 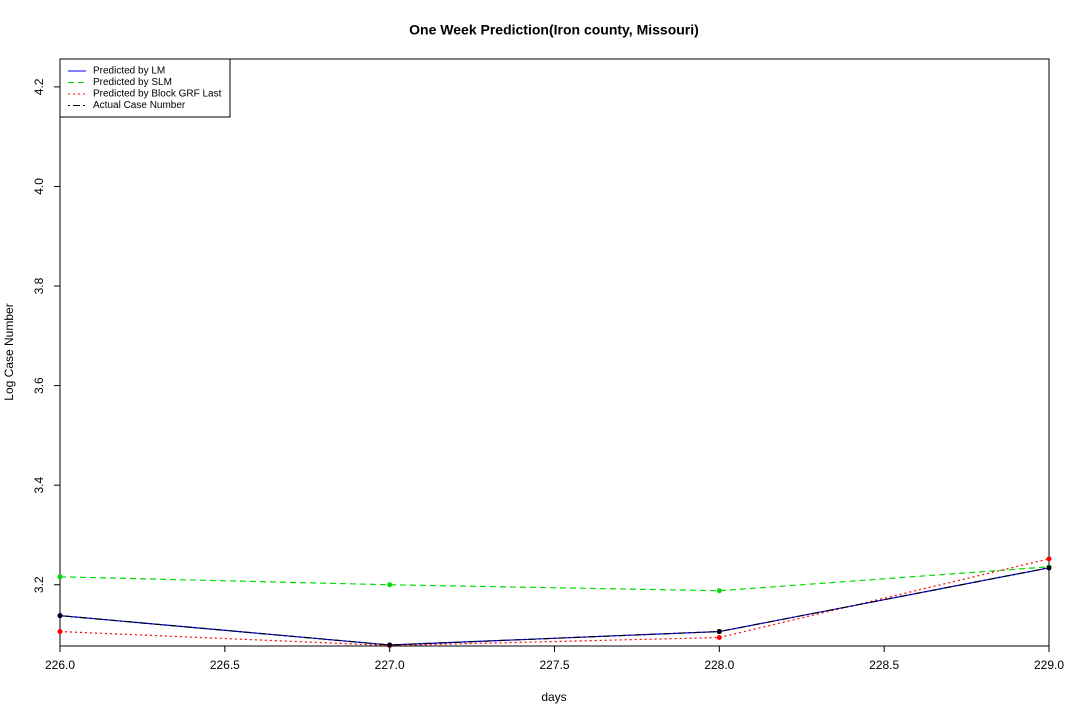 I want to click on legend-label: Predicted by Block GRF Last, so click(x=157, y=94).